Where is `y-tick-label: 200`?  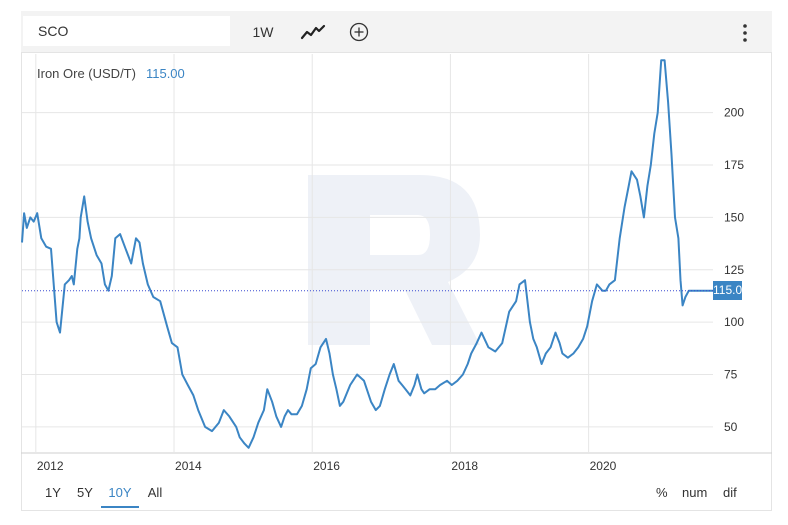 y-tick-label: 200 is located at coordinates (734, 113).